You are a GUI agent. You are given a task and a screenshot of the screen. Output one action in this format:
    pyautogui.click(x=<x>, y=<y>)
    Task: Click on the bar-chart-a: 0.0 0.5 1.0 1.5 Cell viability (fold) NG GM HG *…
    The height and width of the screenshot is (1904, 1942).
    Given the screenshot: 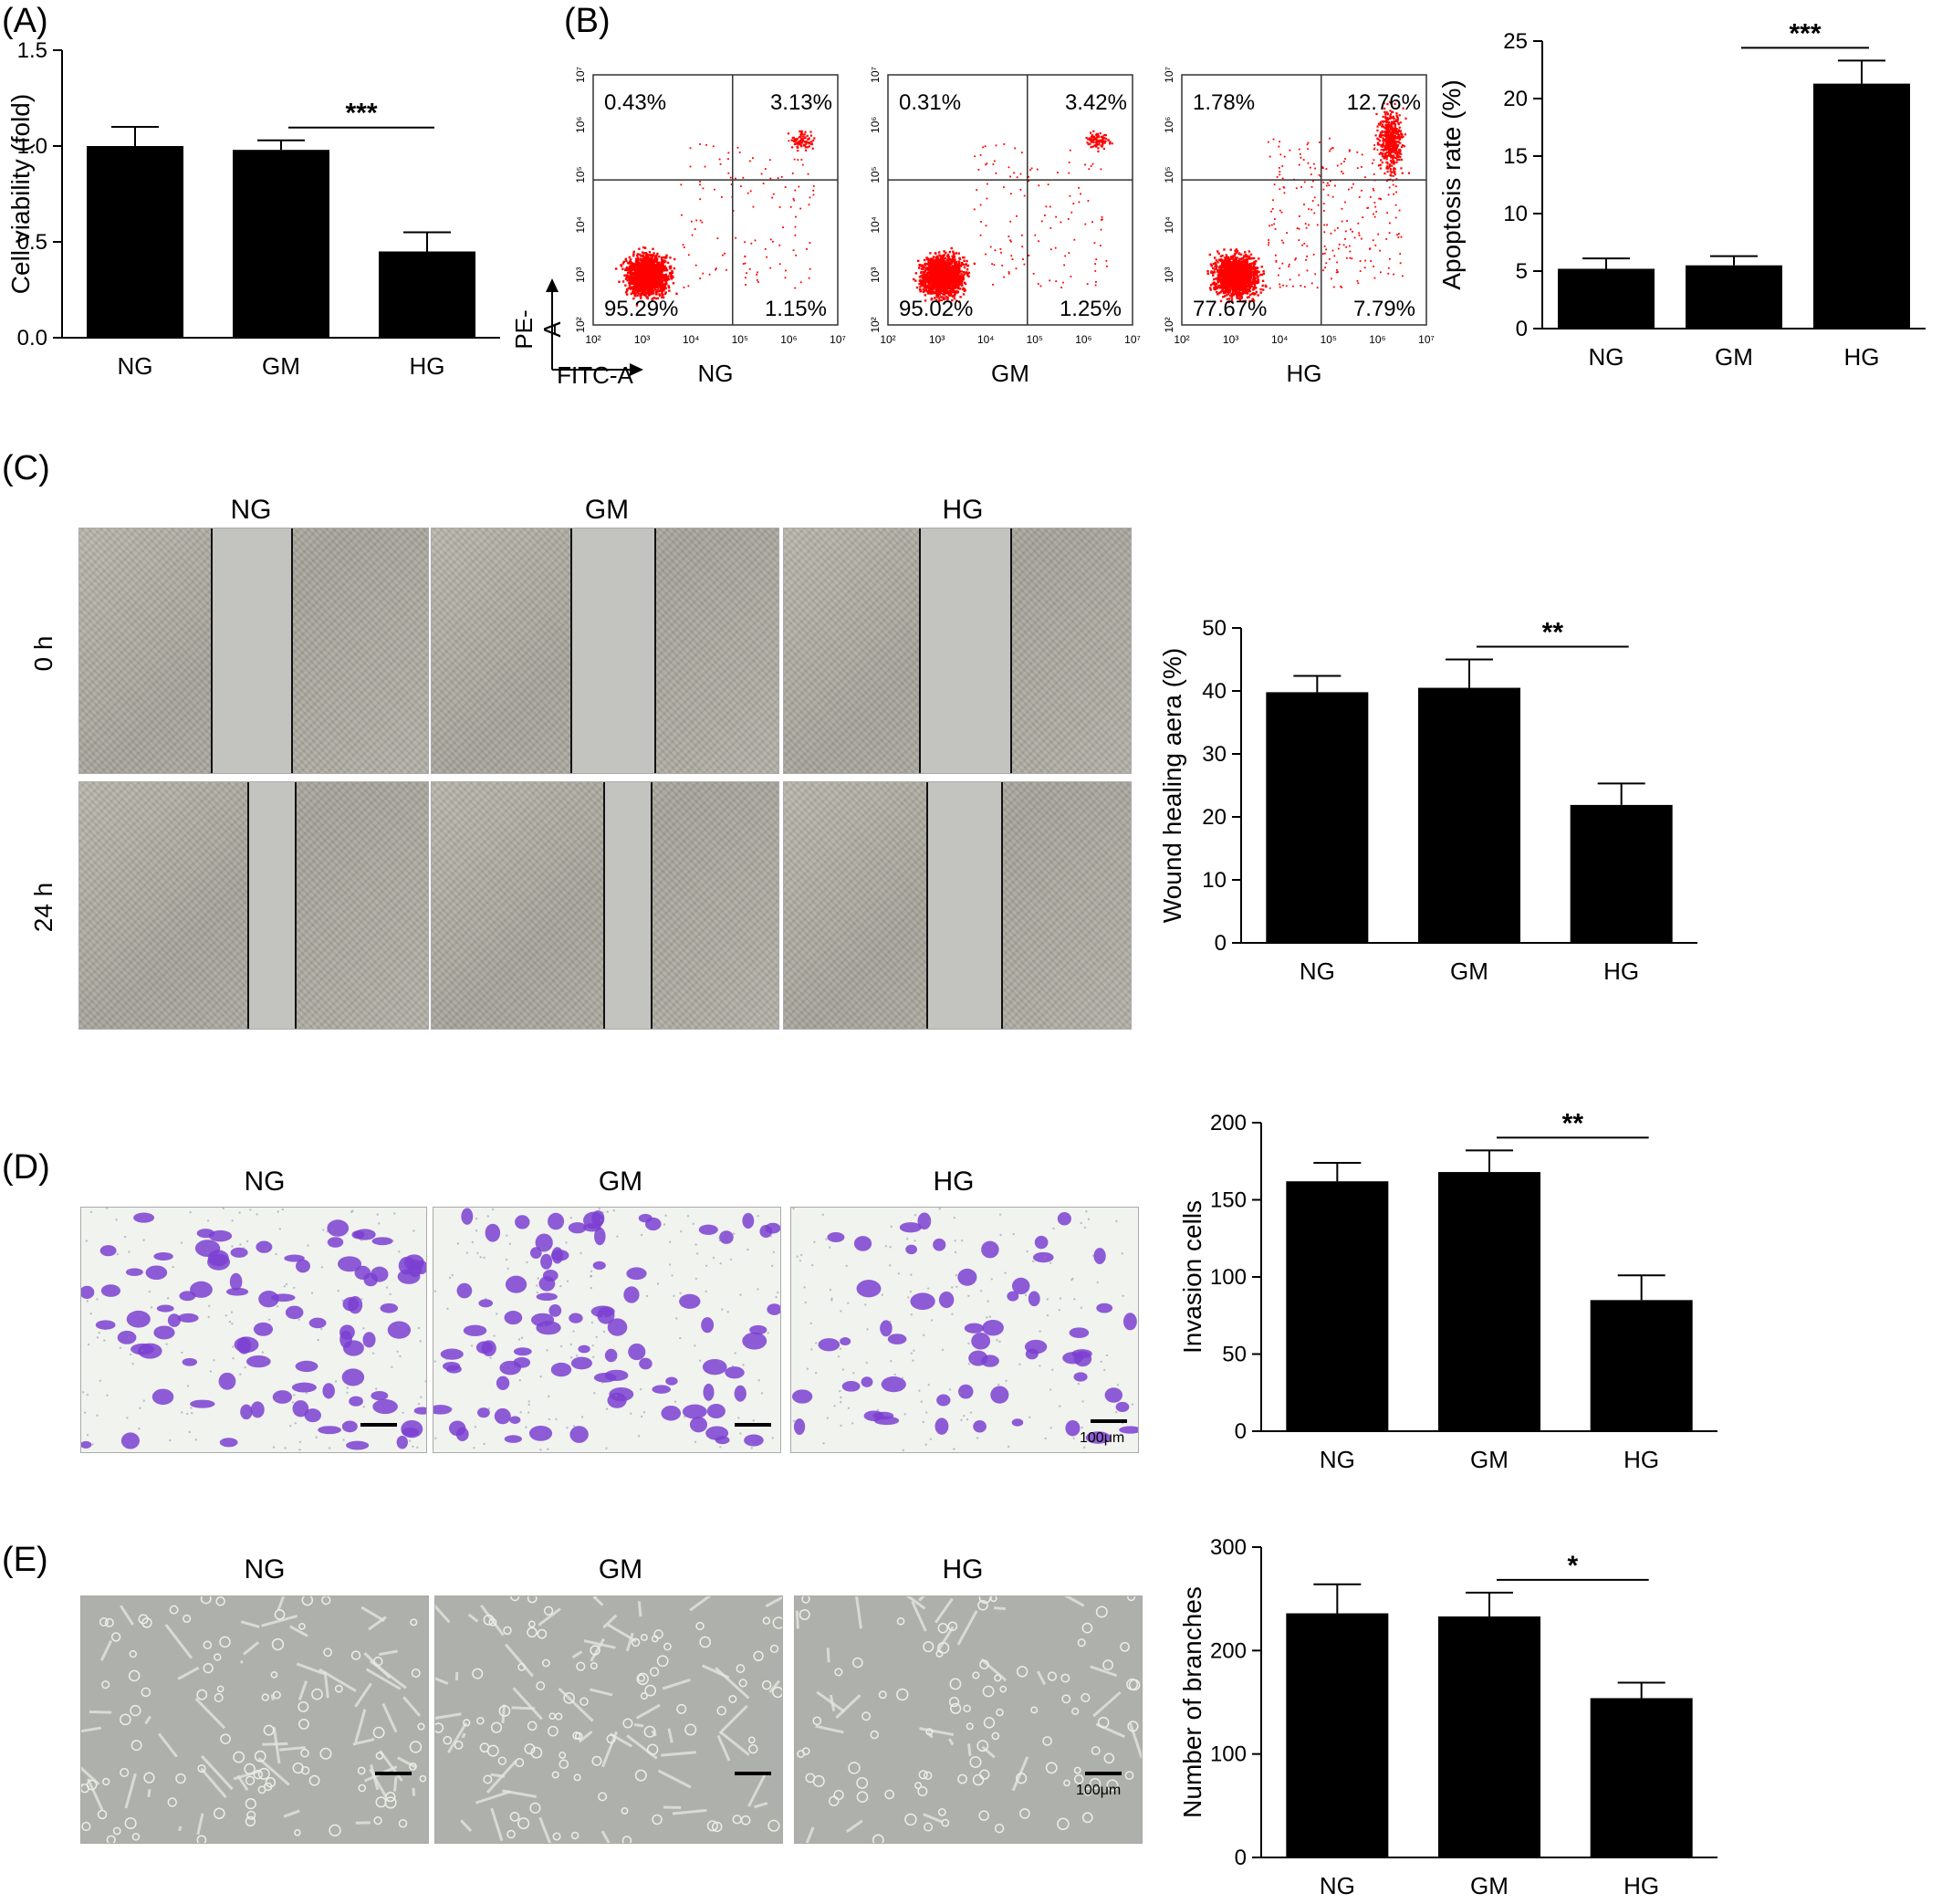 What is the action you would take?
    pyautogui.click(x=253, y=209)
    